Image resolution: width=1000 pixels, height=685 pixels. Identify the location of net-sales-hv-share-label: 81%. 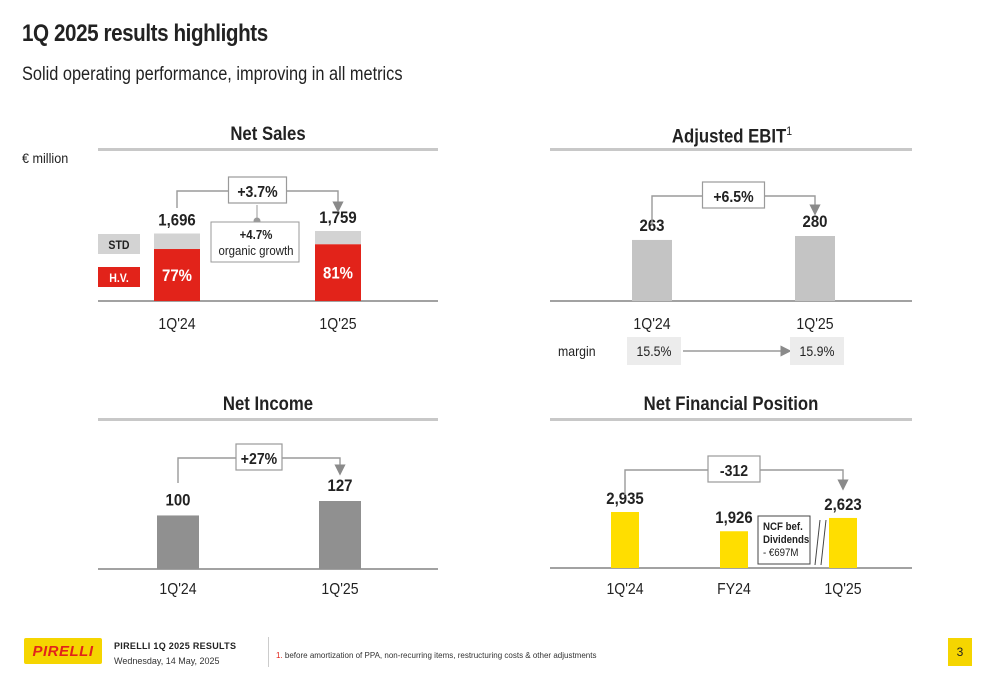
(338, 274).